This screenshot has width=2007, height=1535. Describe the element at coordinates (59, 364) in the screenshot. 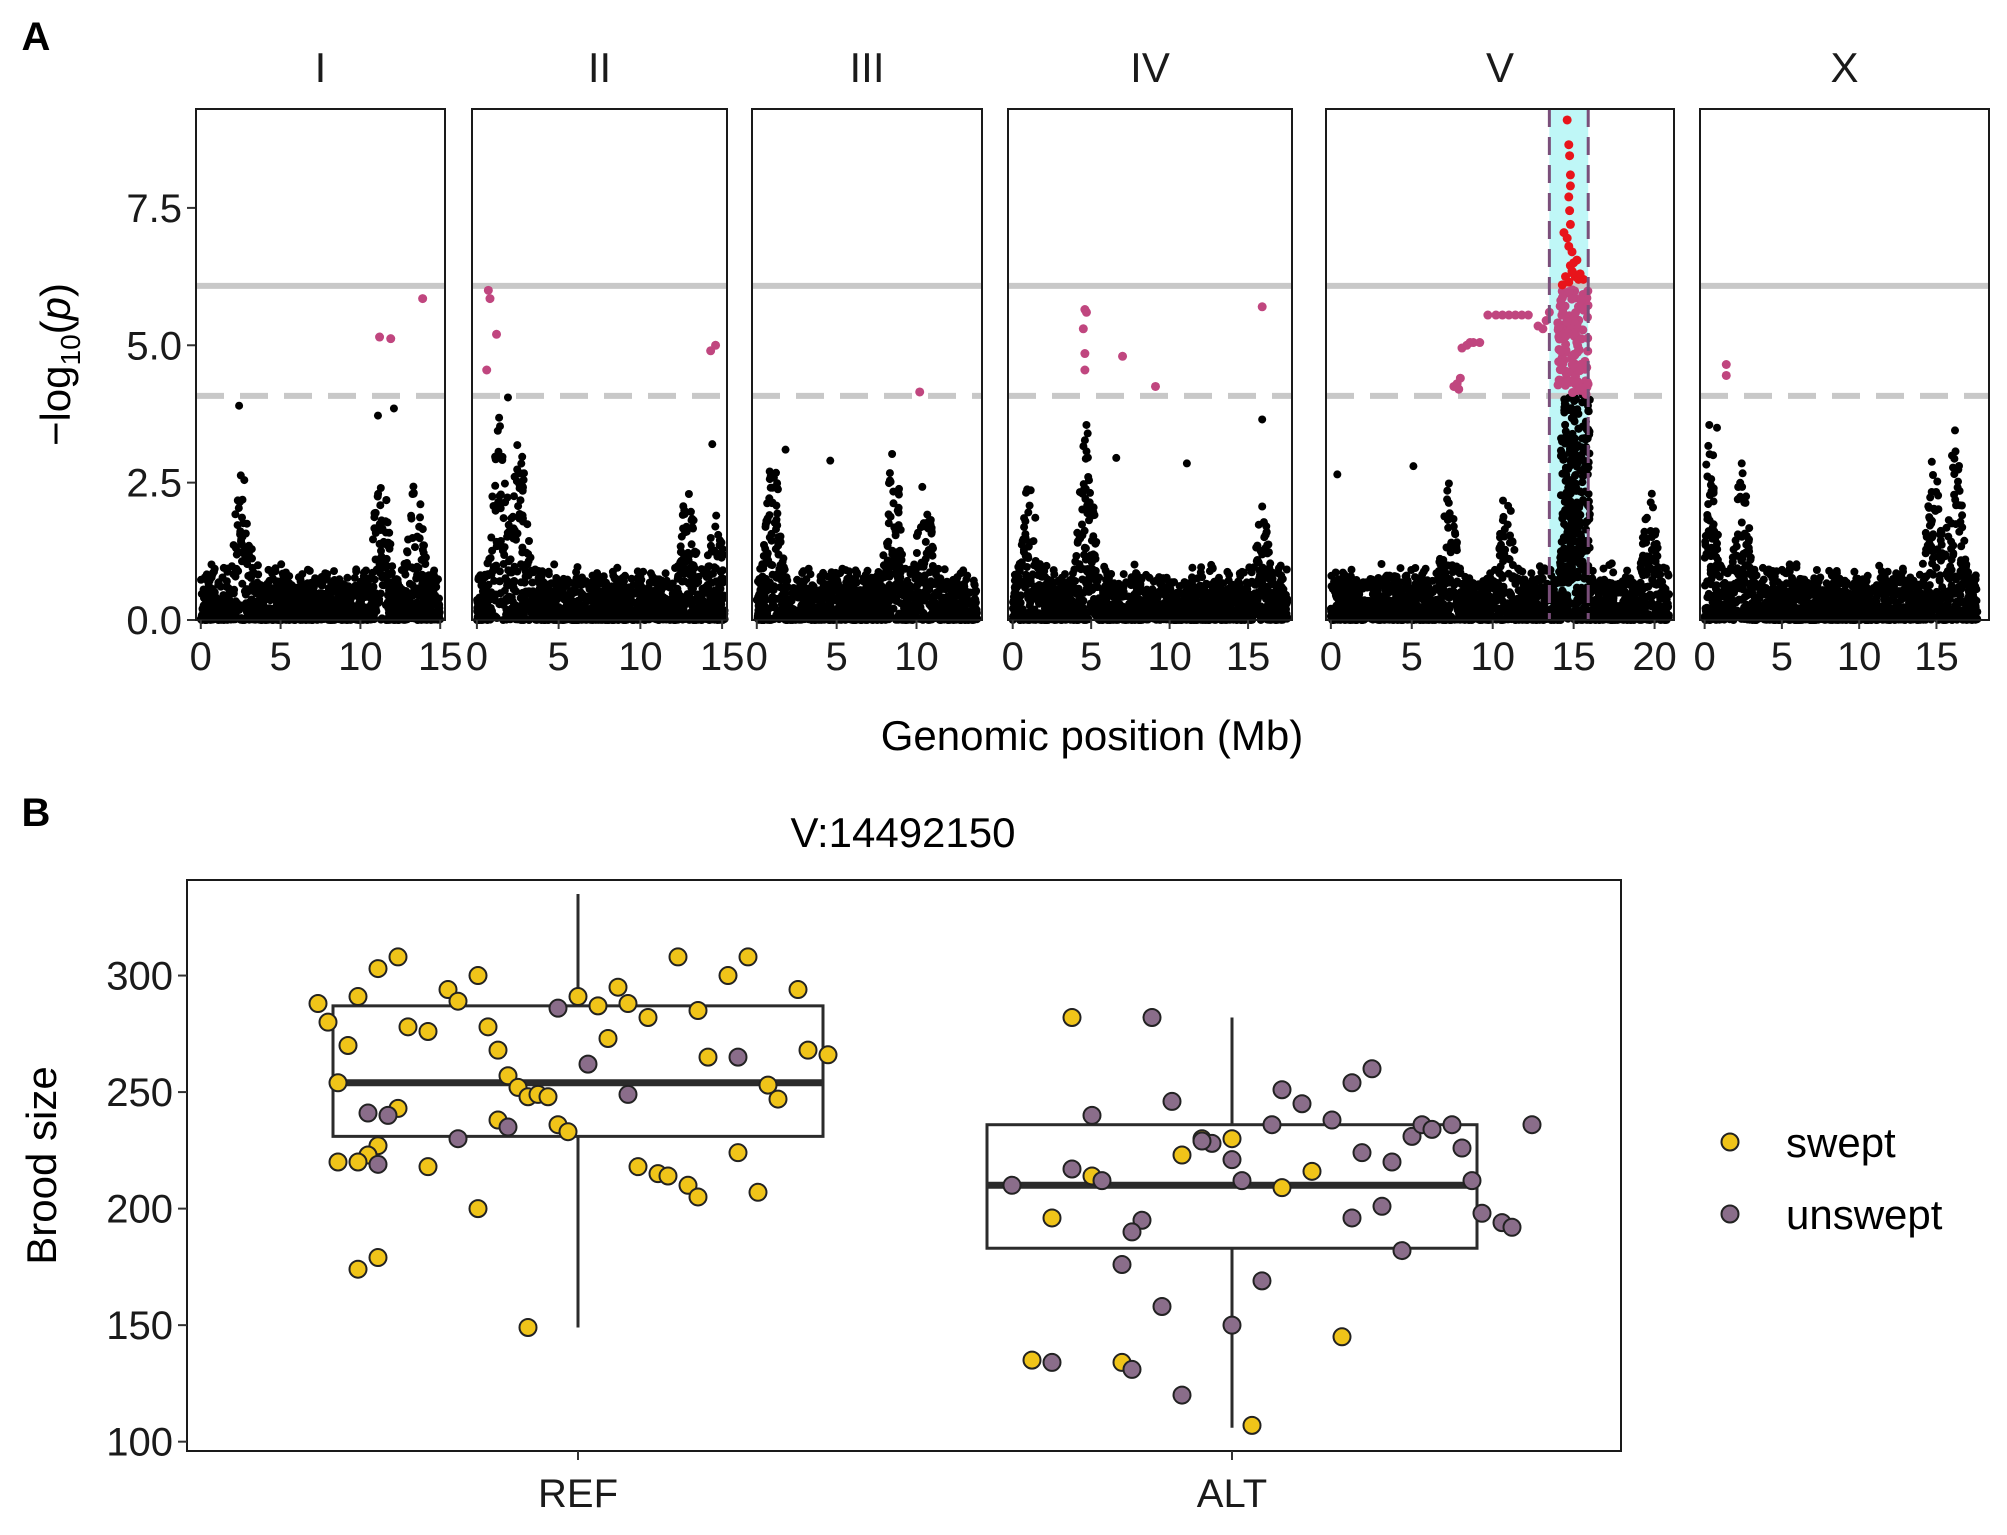

I see `y-axis-title: −log10(p)` at that location.